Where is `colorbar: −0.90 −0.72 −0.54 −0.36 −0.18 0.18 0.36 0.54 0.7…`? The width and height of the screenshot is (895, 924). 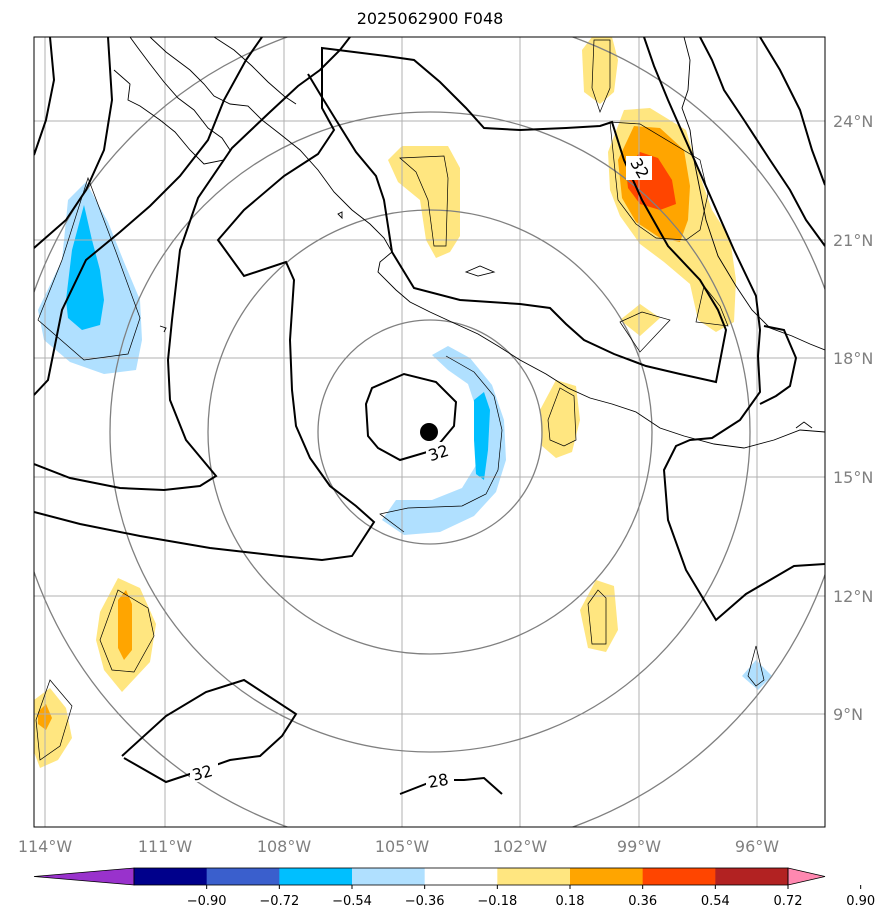 colorbar: −0.90 −0.72 −0.54 −0.36 −0.18 0.18 0.36 0.54 0.7… is located at coordinates (454, 888).